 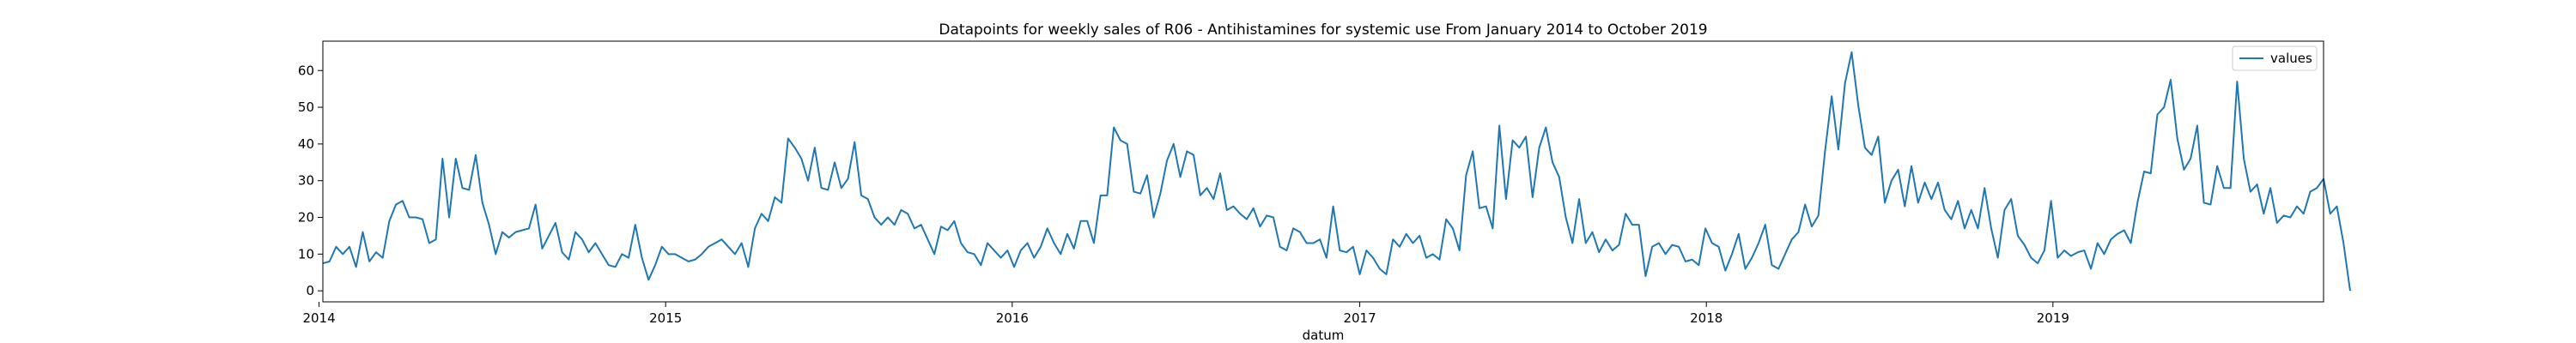 What do you see at coordinates (1706, 318) in the screenshot?
I see `x-tick-label: 2018` at bounding box center [1706, 318].